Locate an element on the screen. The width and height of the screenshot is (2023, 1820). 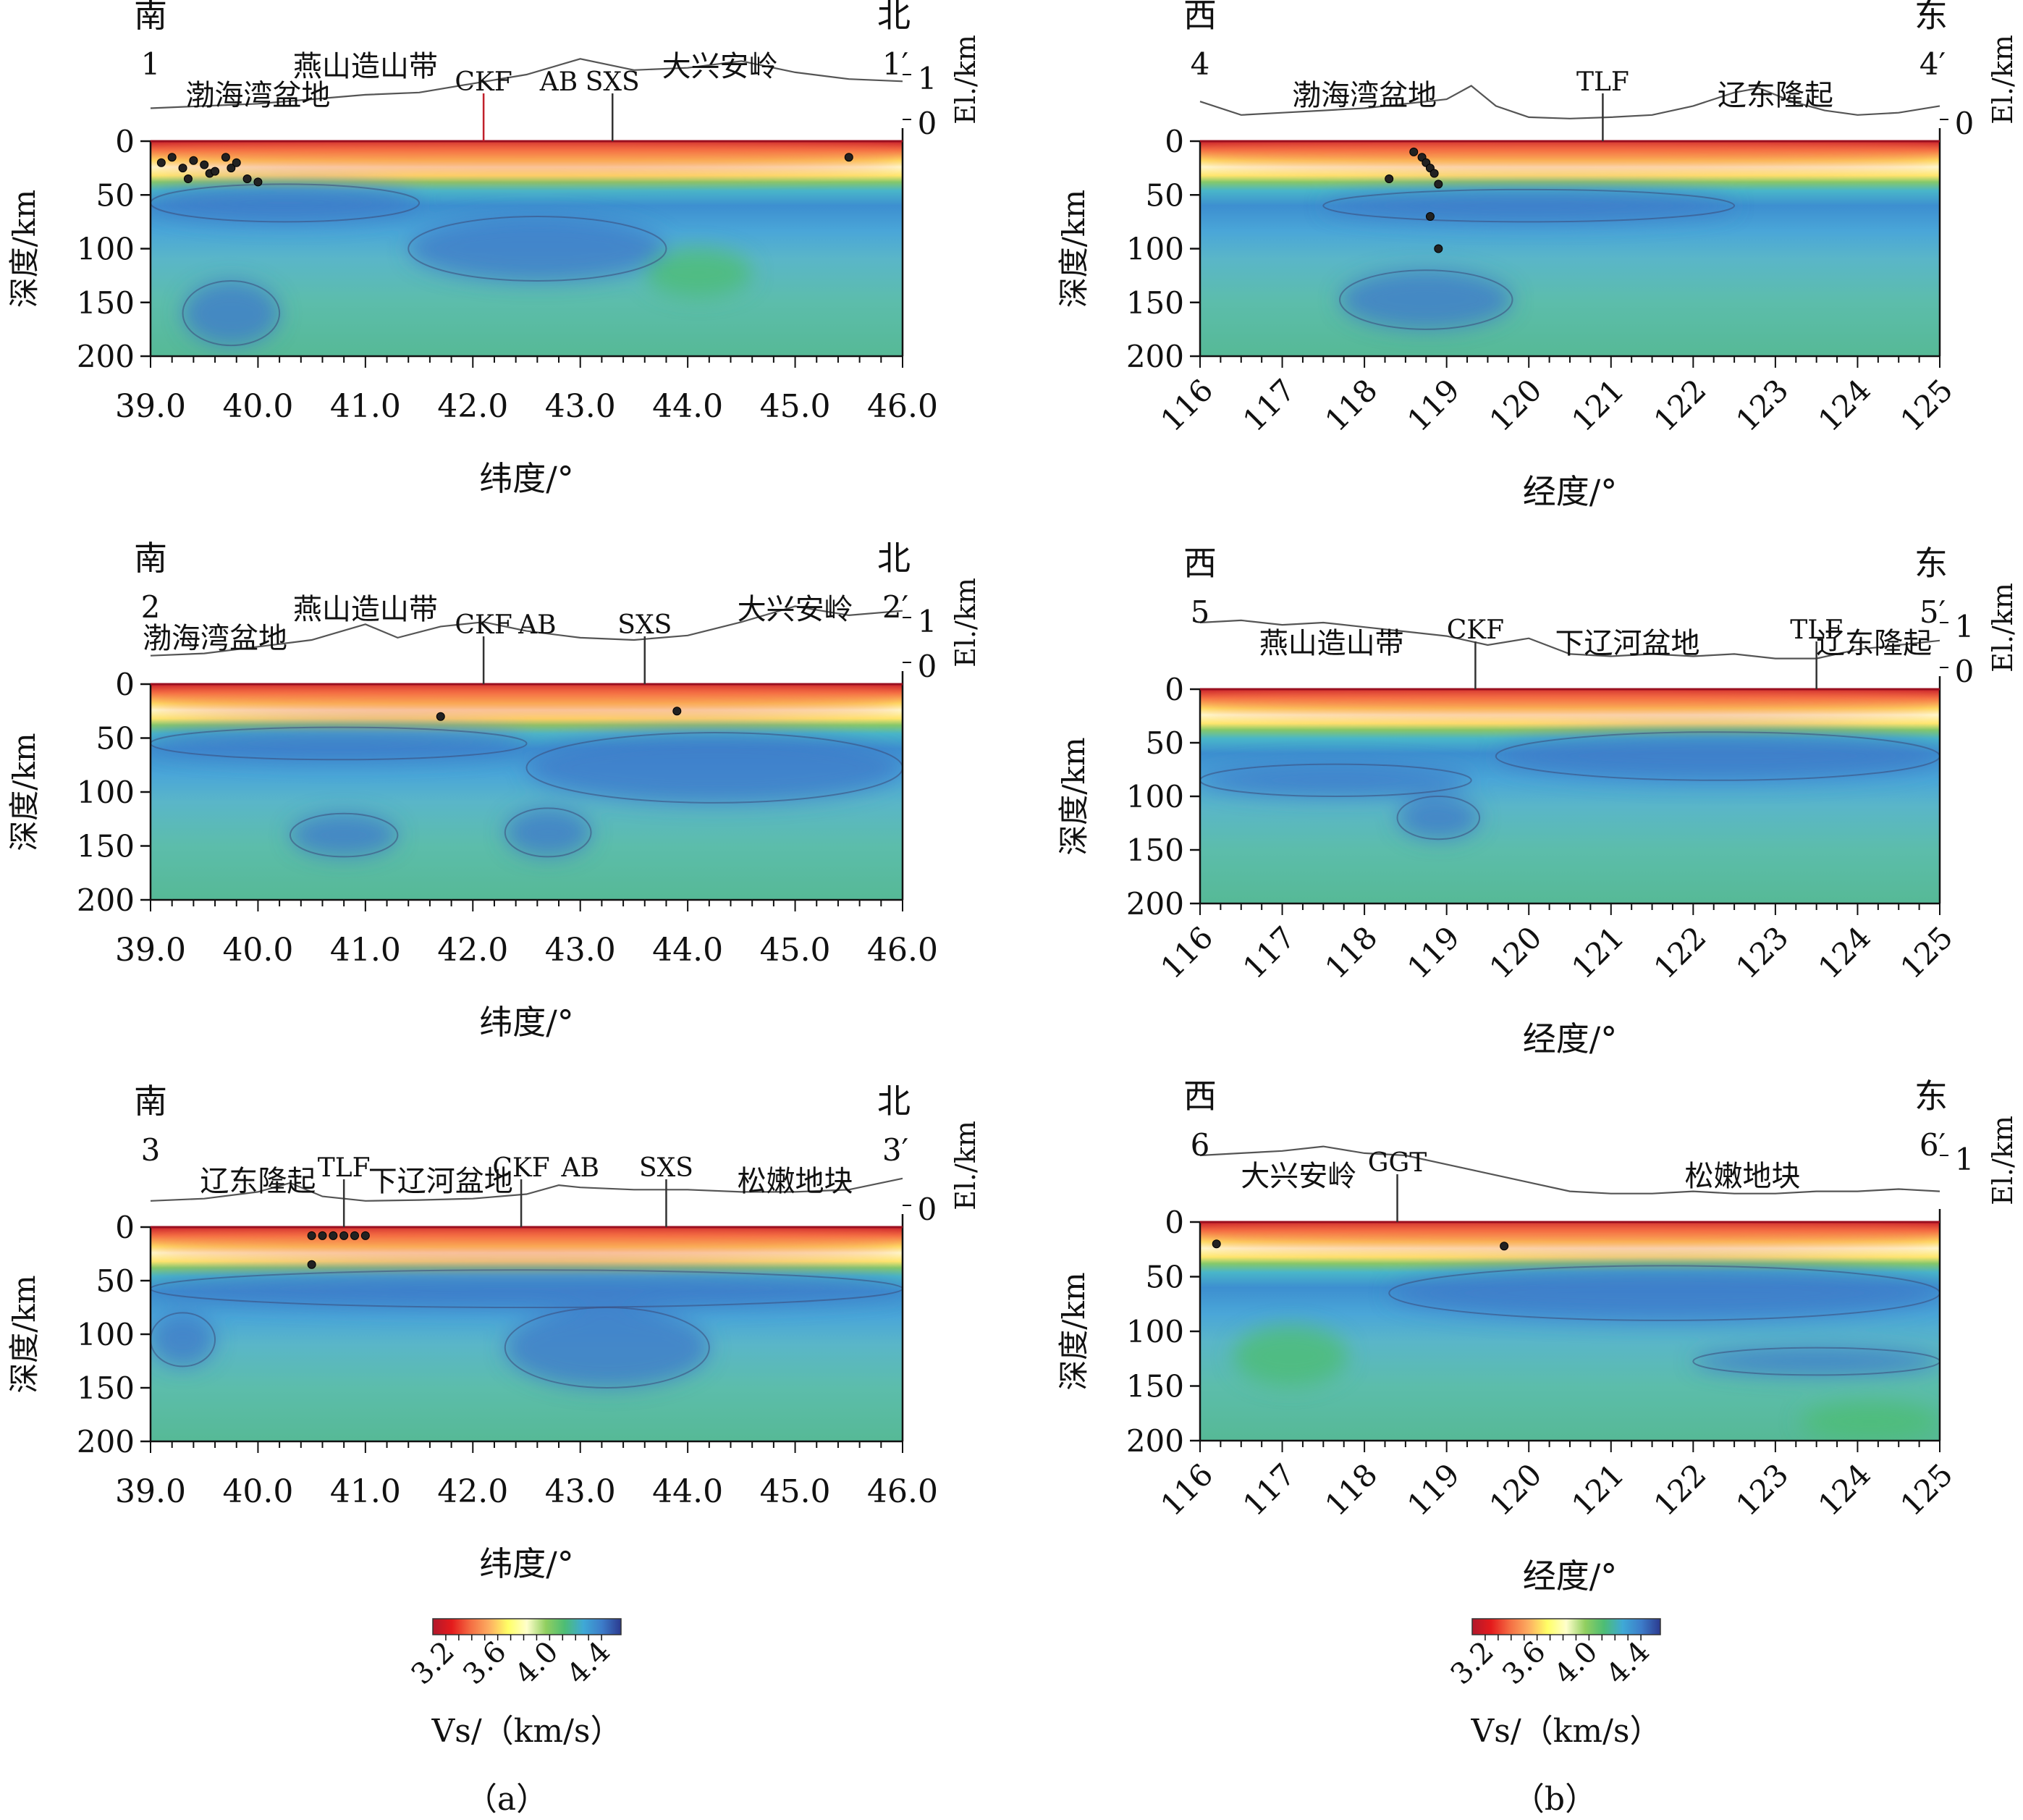
left-direction-label: 南 is located at coordinates (150, 558).